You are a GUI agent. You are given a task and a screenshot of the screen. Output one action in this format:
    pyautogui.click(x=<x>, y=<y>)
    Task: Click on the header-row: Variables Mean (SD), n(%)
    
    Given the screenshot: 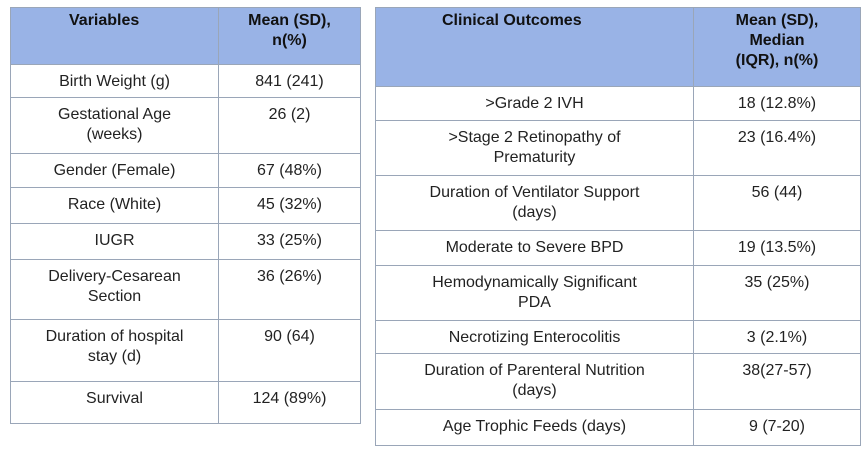 What is the action you would take?
    pyautogui.click(x=185, y=36)
    